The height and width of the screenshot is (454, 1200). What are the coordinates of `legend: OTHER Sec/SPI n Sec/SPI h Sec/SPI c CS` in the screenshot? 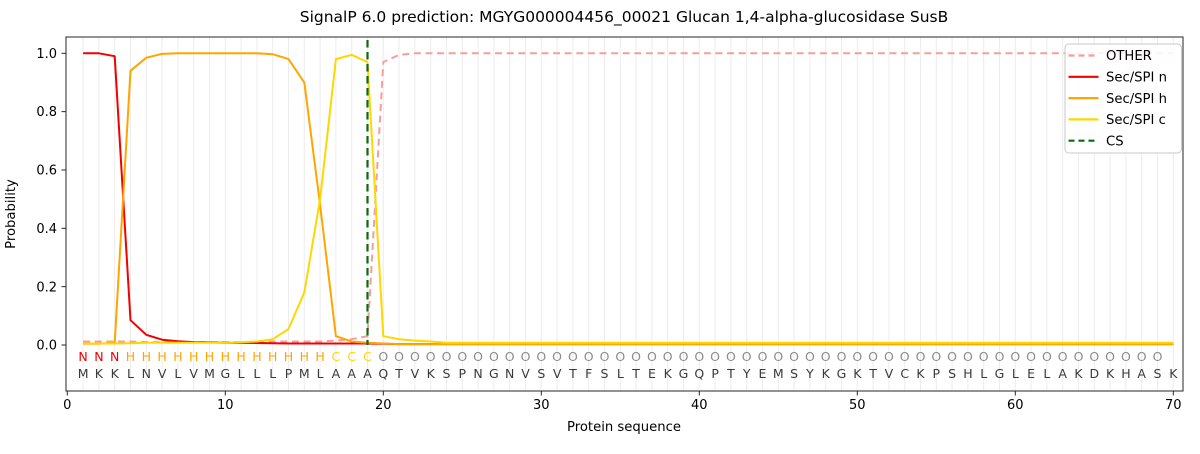 It's located at (1123, 98).